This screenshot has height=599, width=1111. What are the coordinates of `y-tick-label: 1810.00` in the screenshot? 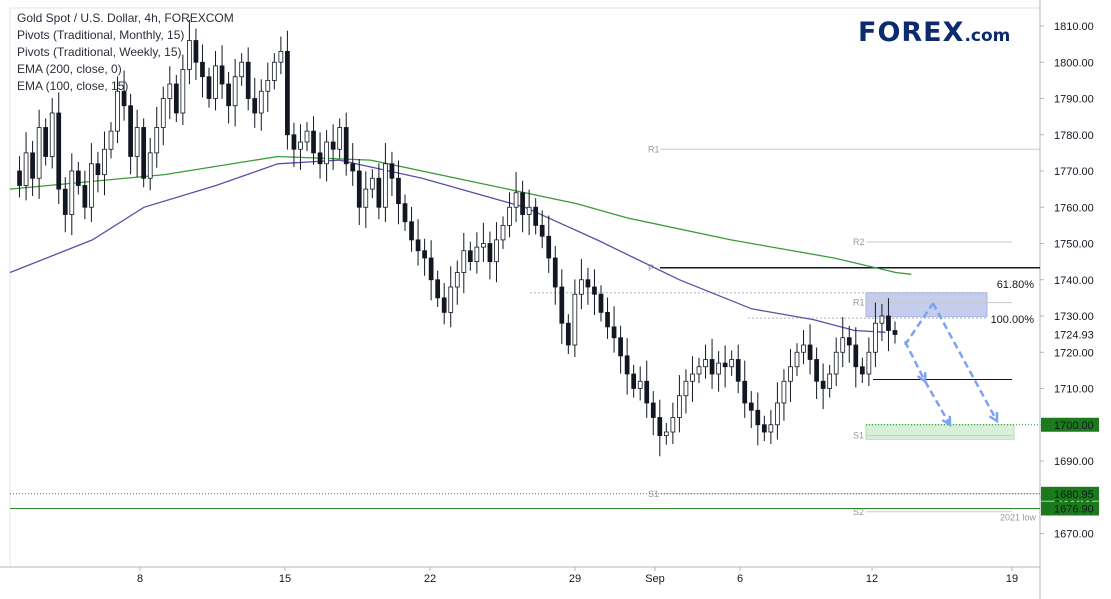 It's located at (1074, 27).